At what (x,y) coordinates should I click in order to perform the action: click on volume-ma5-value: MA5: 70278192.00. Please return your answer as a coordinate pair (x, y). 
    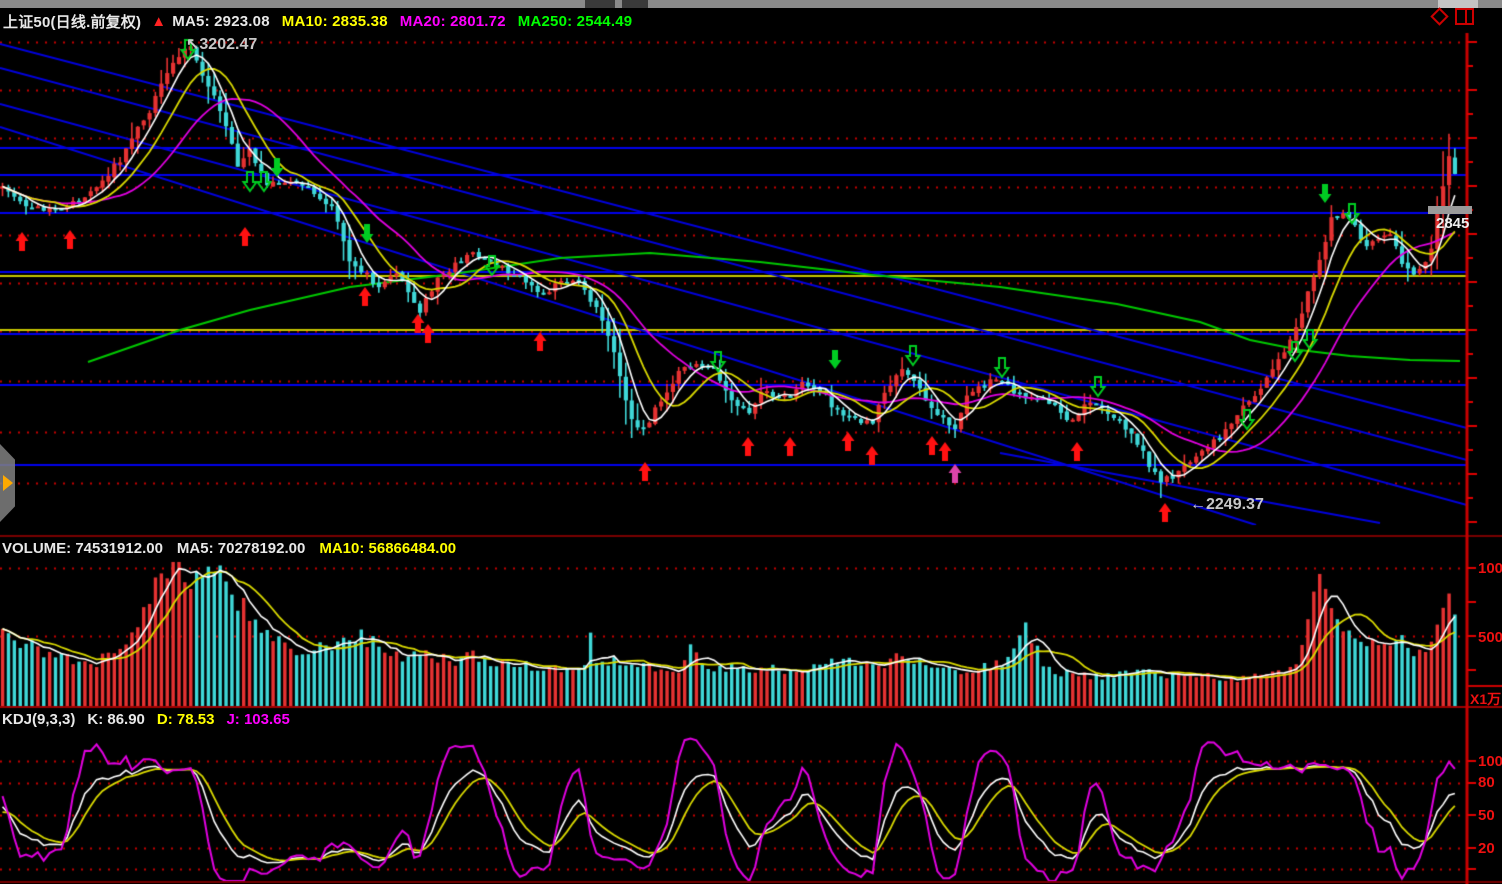
    Looking at the image, I should click on (241, 548).